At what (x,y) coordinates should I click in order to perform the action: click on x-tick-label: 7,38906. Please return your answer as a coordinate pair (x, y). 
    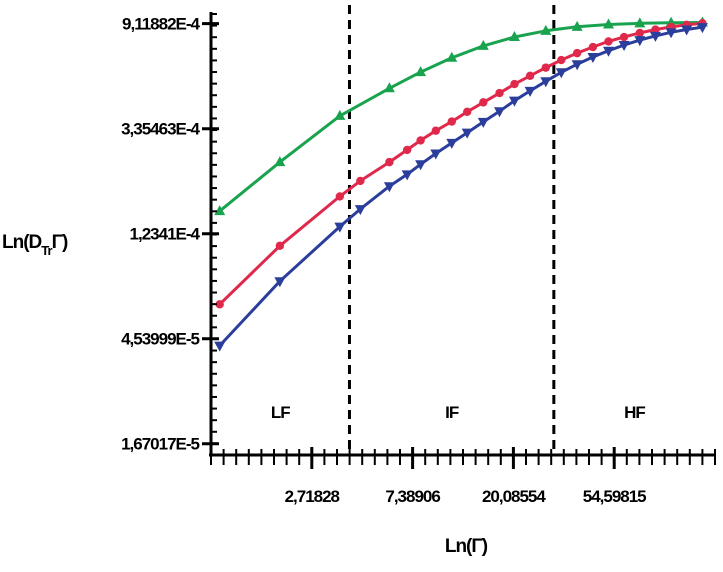
    Looking at the image, I should click on (412, 496).